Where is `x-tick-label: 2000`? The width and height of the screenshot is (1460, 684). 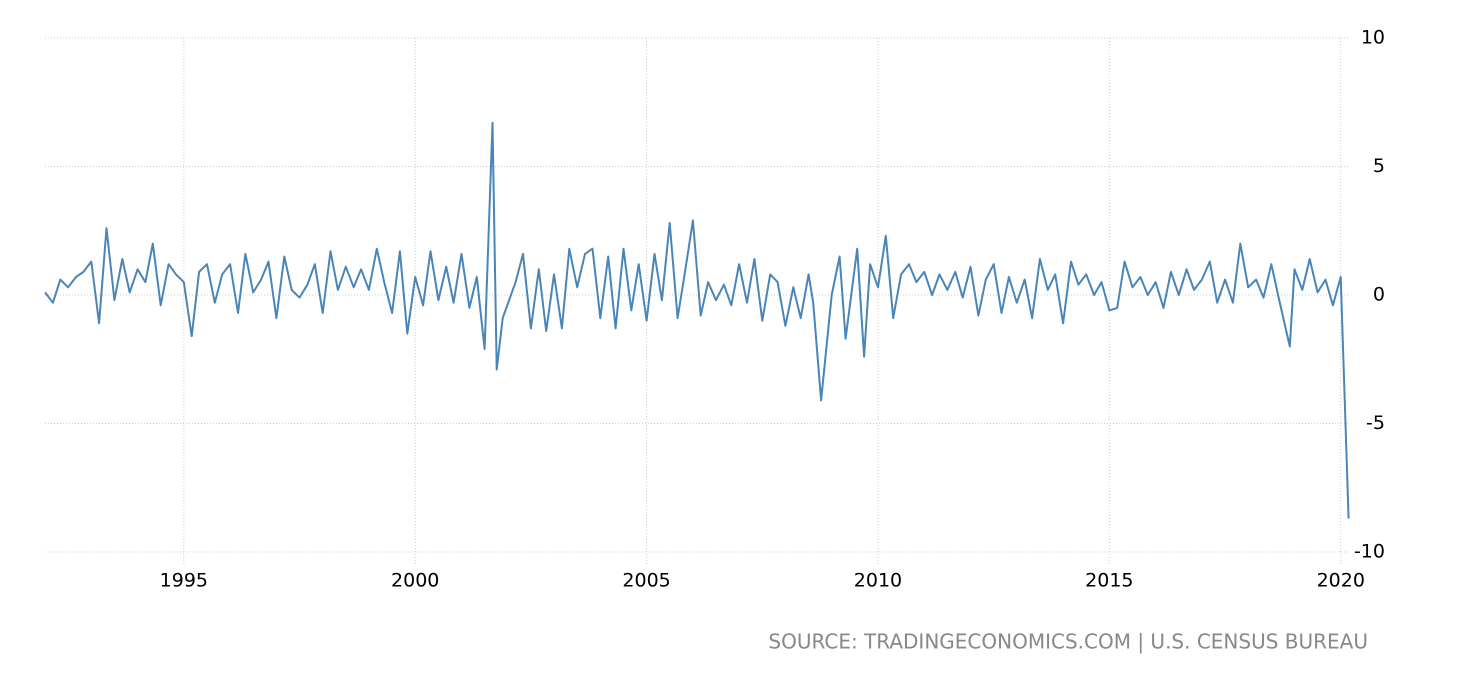
x-tick-label: 2000 is located at coordinates (415, 581).